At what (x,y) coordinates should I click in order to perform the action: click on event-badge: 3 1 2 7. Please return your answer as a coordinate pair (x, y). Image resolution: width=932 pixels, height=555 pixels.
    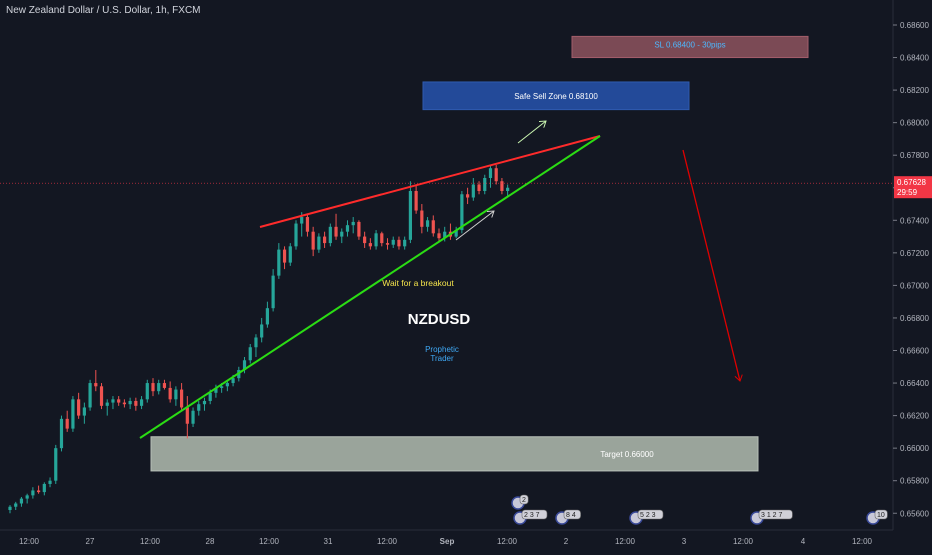
    Looking at the image, I should click on (771, 517).